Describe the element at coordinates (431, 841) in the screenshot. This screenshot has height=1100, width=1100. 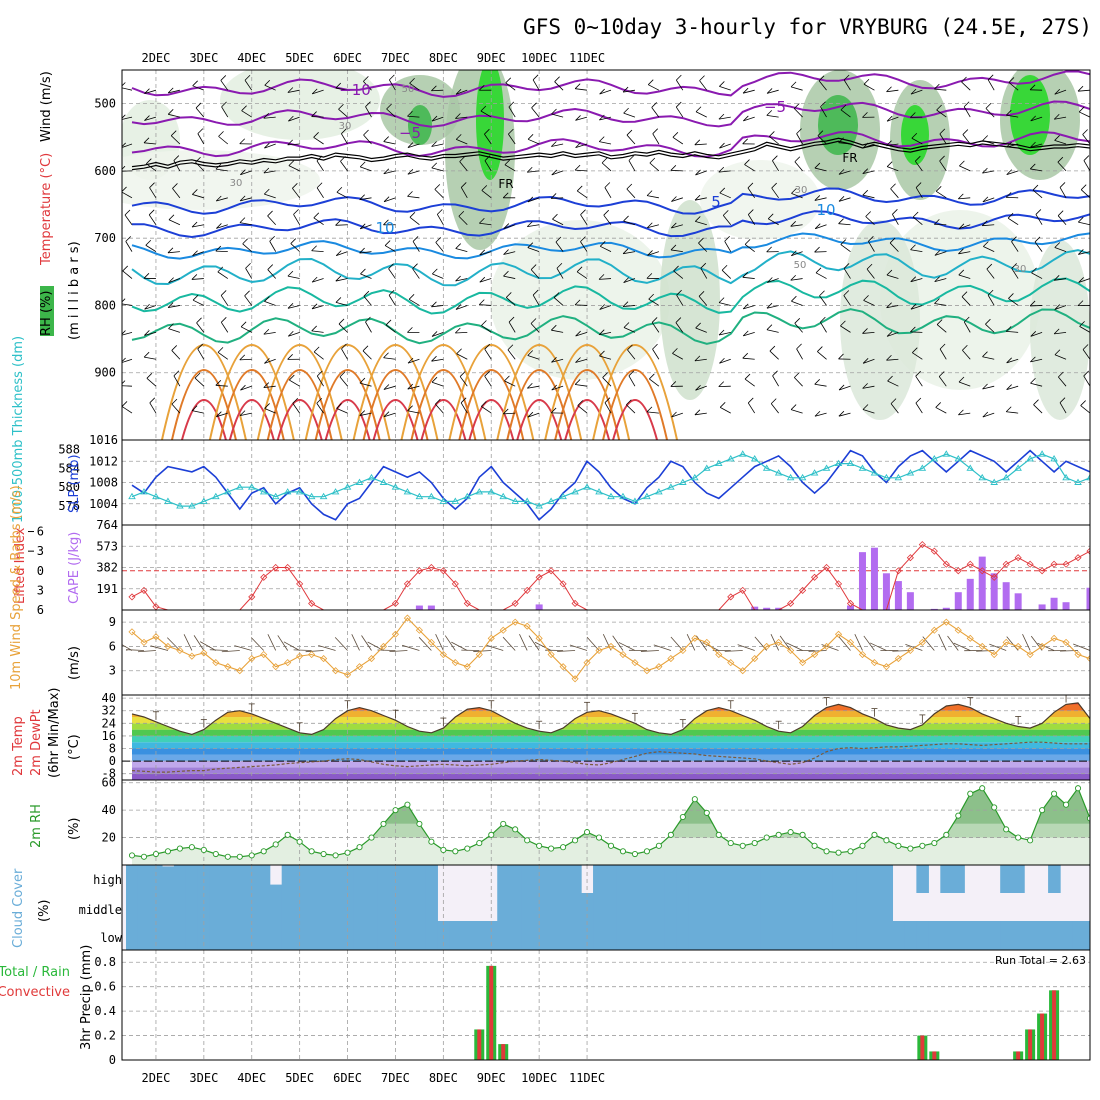
I see `rh-point` at that location.